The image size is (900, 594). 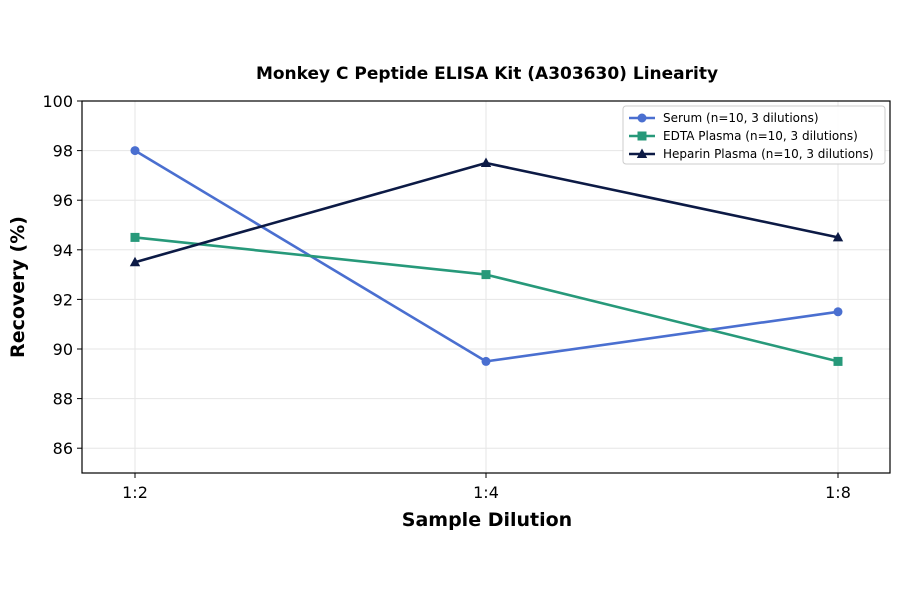 What do you see at coordinates (768, 154) in the screenshot?
I see `legend-label: Heparin Plasma (n=10, 3 dilutions)` at bounding box center [768, 154].